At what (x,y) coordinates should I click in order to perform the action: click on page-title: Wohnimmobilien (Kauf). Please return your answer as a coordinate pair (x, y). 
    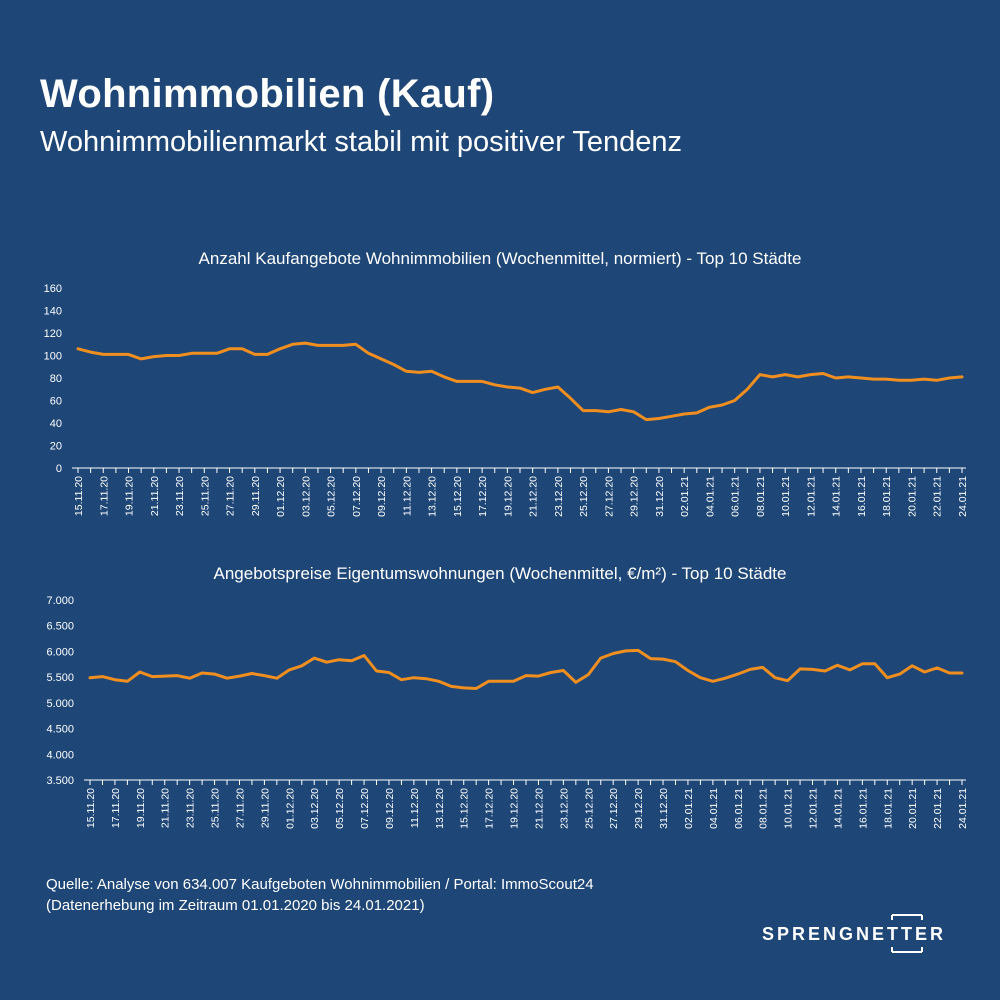
    Looking at the image, I should click on (267, 94).